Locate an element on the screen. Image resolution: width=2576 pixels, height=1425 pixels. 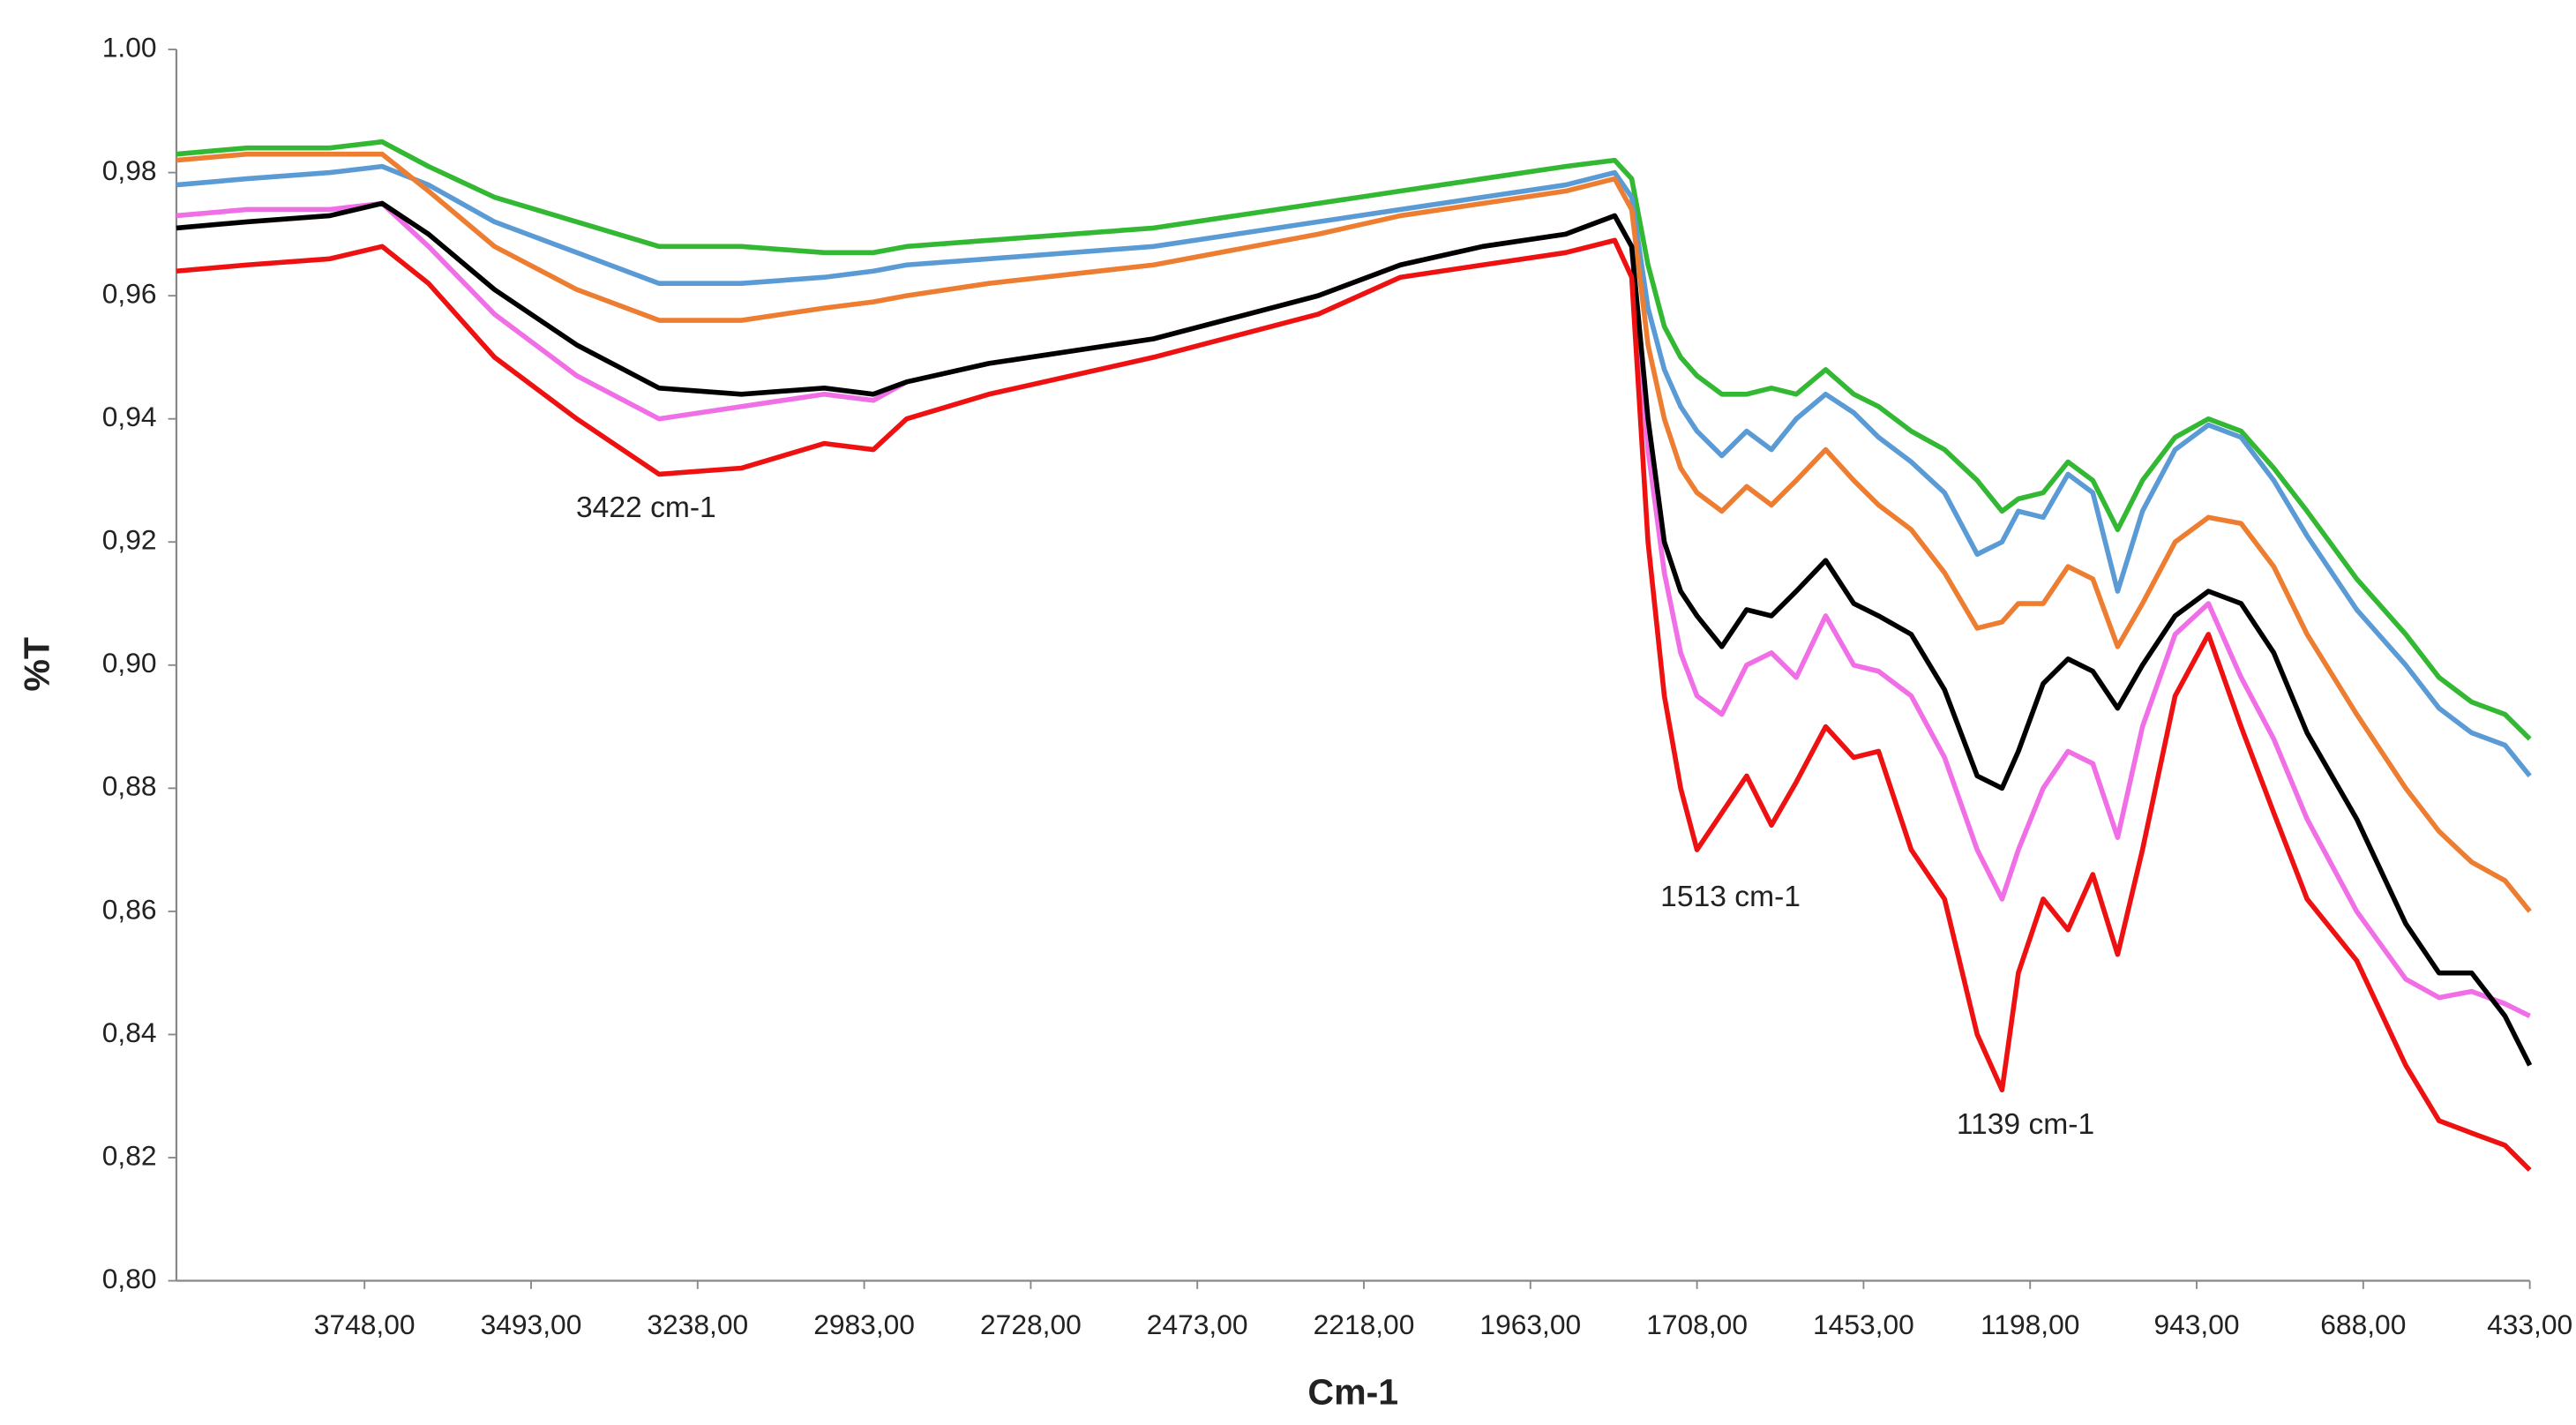
y-tick-label: 0,98 is located at coordinates (129, 170).